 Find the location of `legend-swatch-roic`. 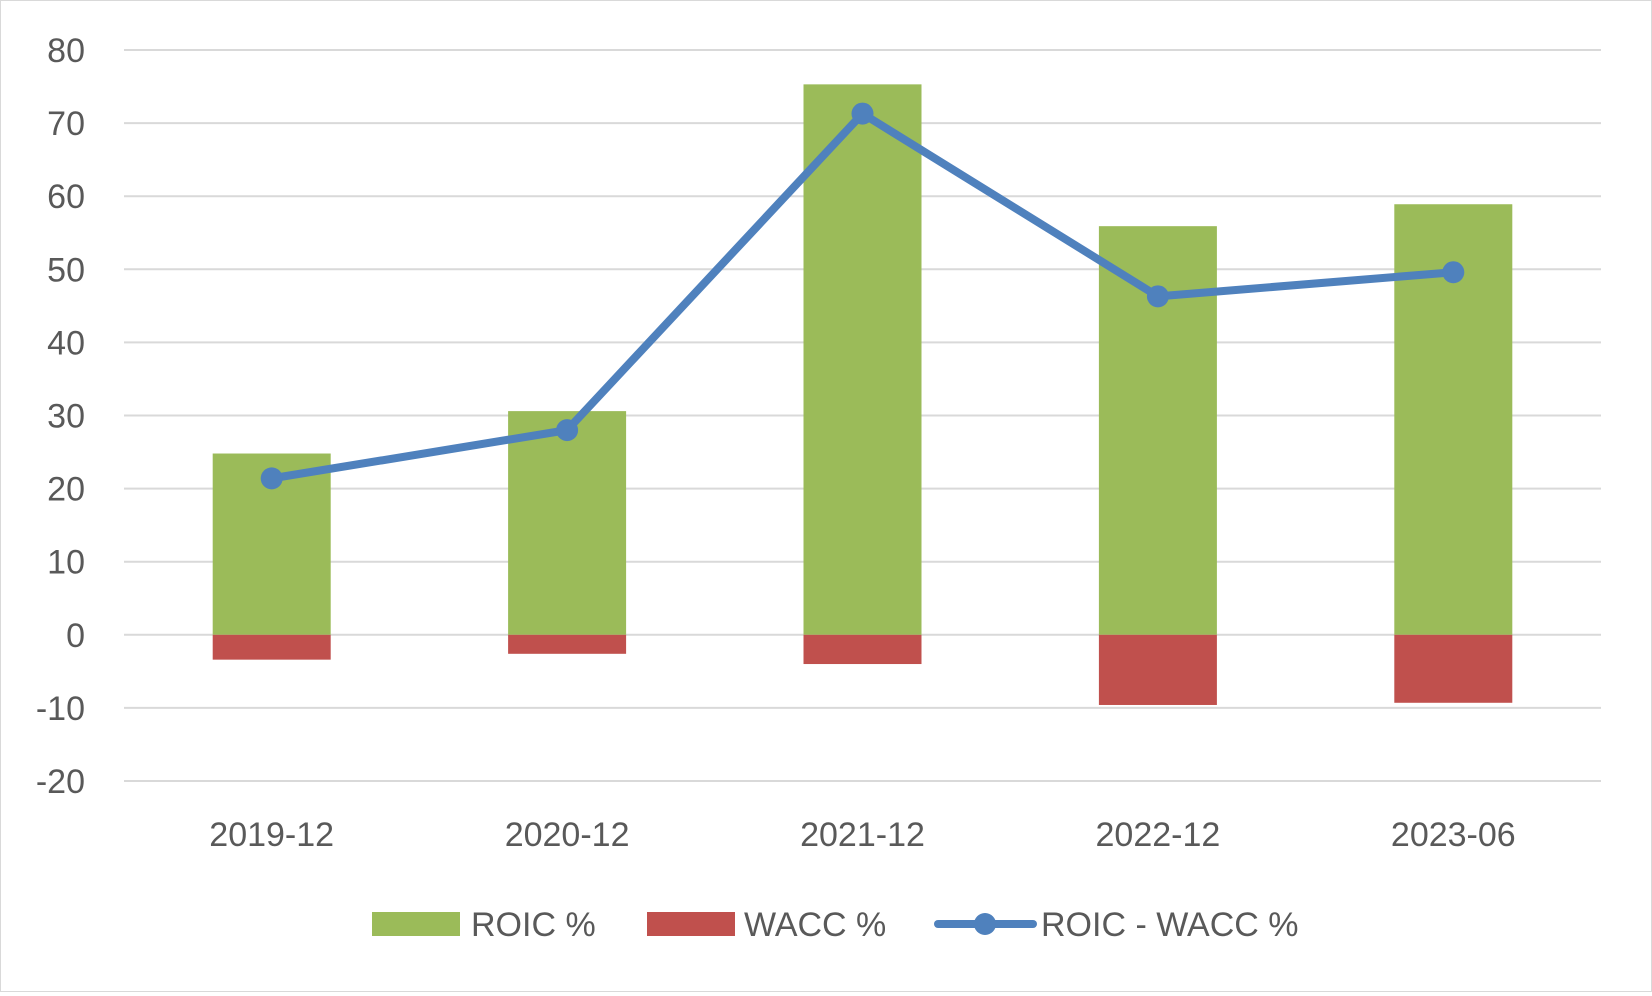

legend-swatch-roic is located at coordinates (416, 924).